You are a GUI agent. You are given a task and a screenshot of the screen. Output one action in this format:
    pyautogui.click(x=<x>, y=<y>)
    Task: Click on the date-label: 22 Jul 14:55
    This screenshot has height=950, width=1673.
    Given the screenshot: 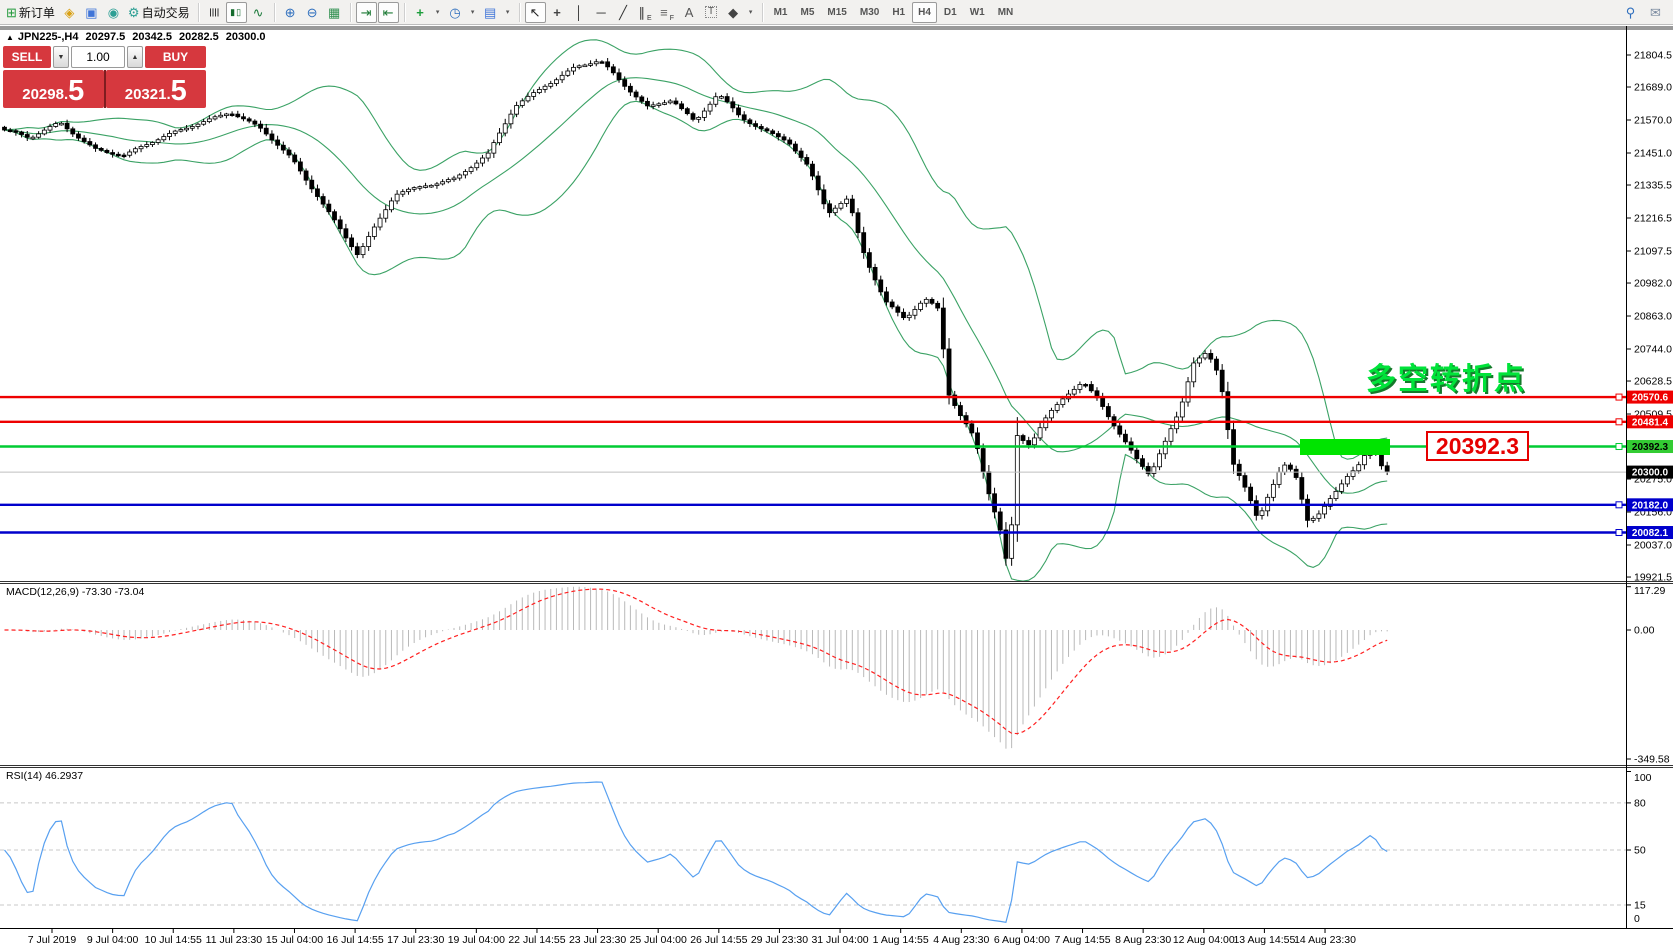 What is the action you would take?
    pyautogui.click(x=536, y=940)
    